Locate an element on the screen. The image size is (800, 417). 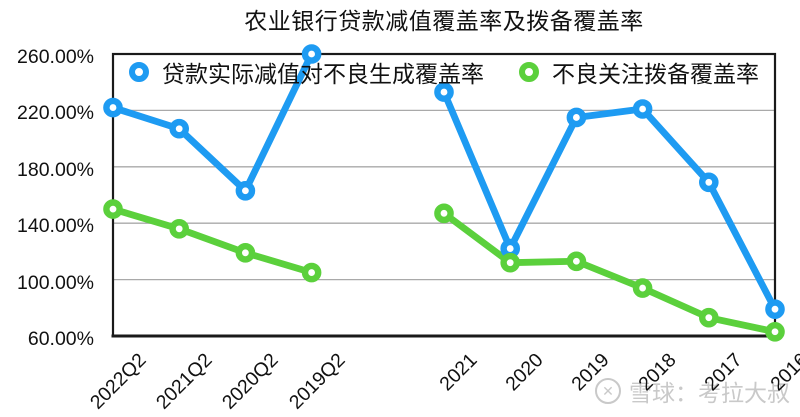
y-tick-label: 260.00% is located at coordinates (55, 57).